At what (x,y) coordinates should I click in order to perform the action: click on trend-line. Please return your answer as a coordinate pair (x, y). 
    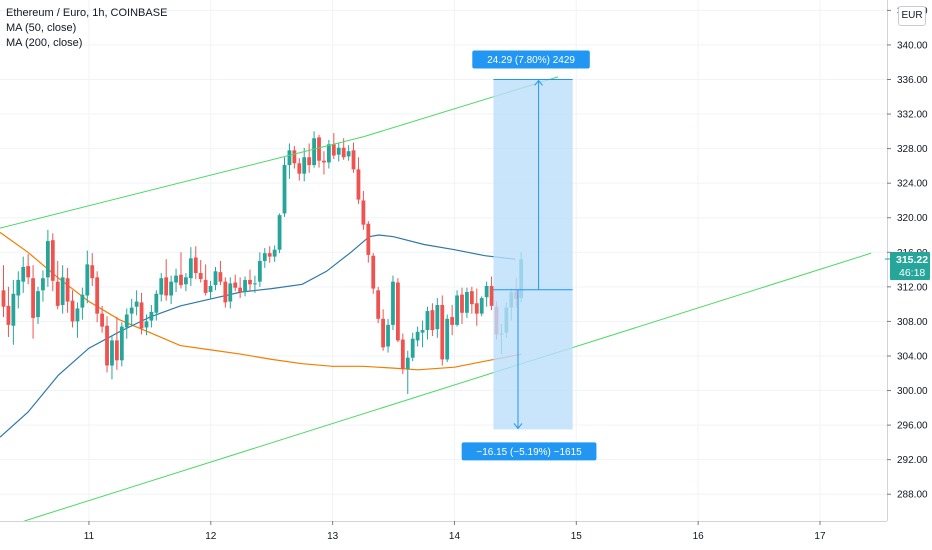
    Looking at the image, I should click on (182, 182).